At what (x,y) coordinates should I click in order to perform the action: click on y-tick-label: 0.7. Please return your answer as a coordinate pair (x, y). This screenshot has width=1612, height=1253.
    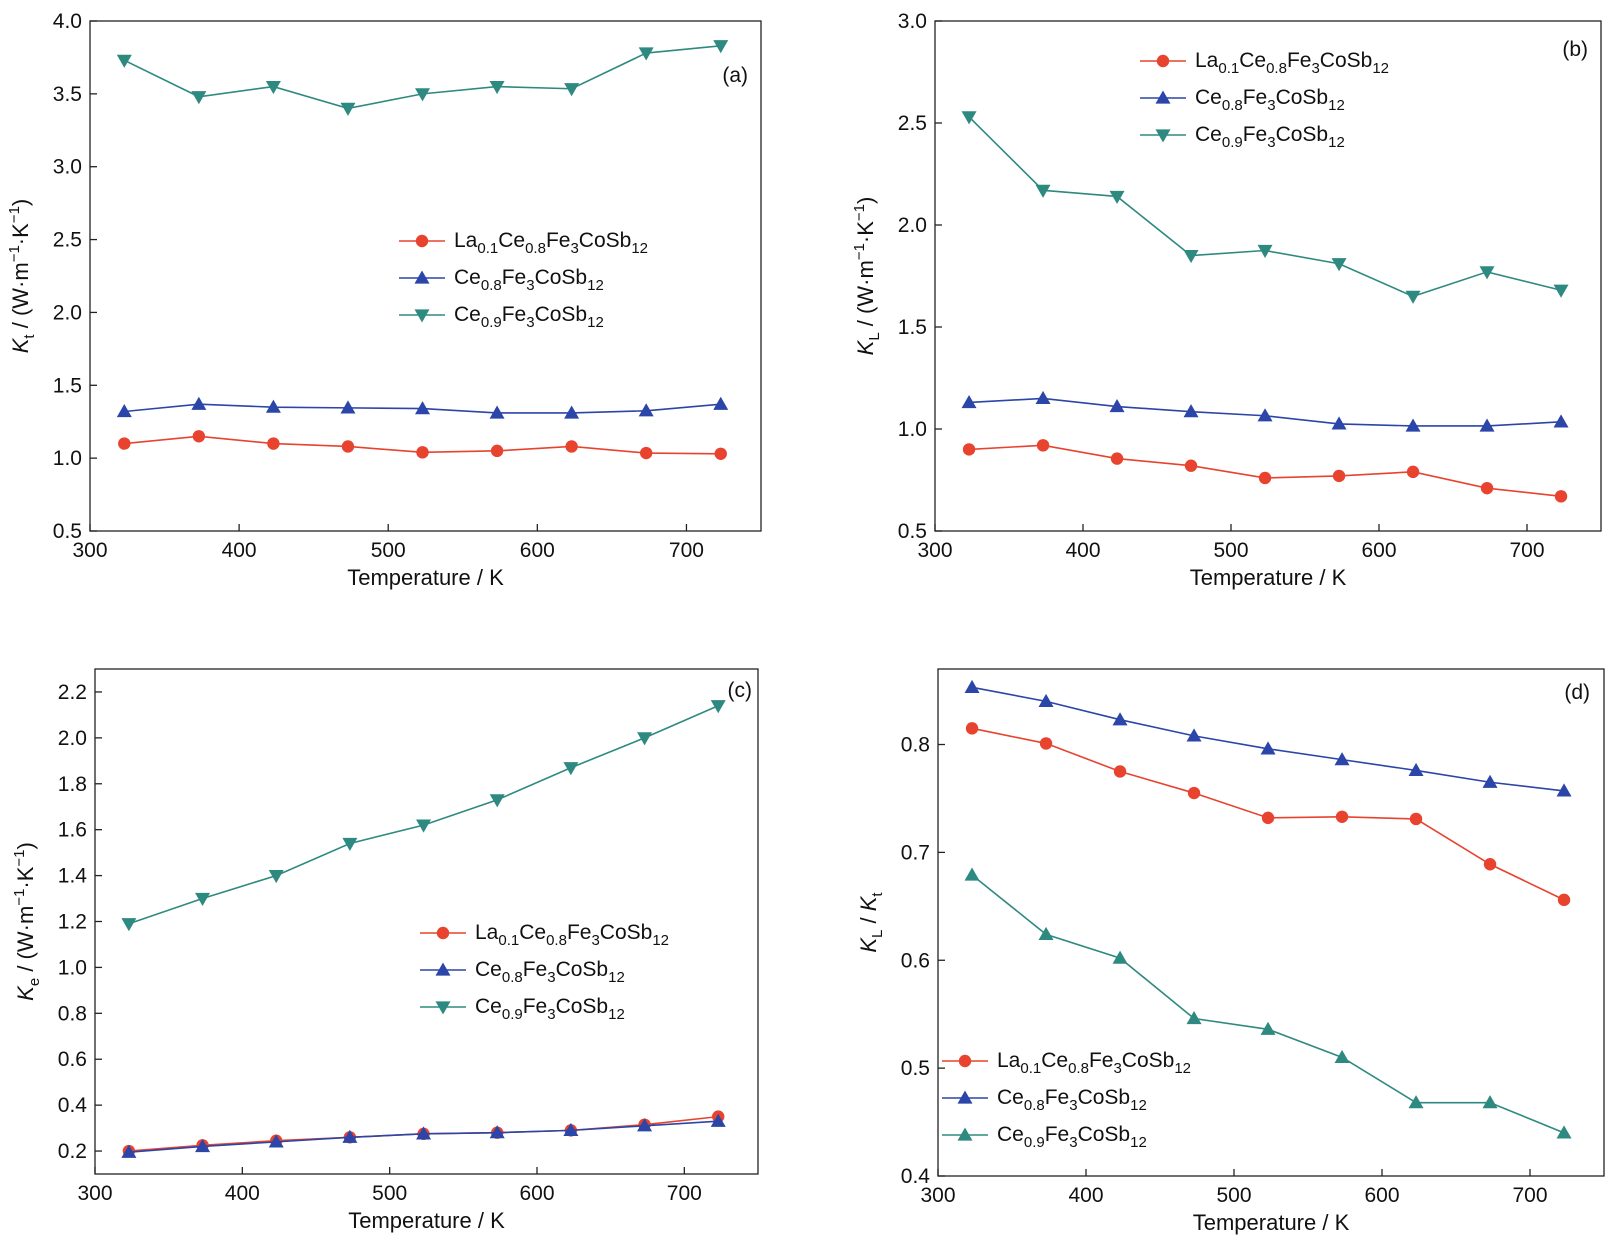
    Looking at the image, I should click on (915, 852).